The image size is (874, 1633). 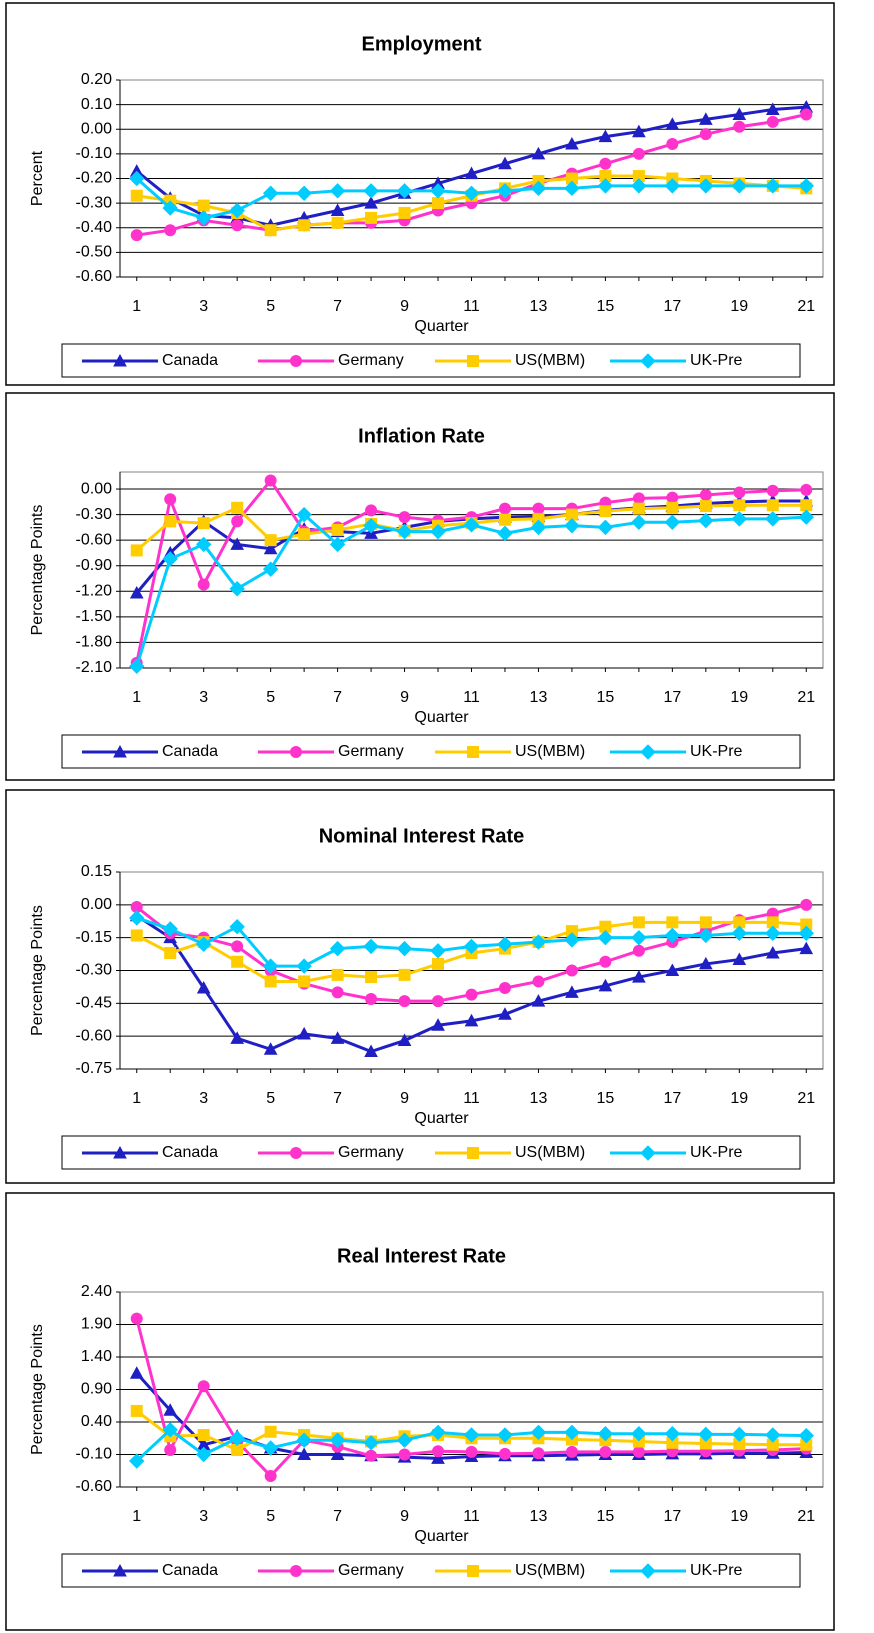 I want to click on x-tick-label: 11, so click(x=471, y=1098).